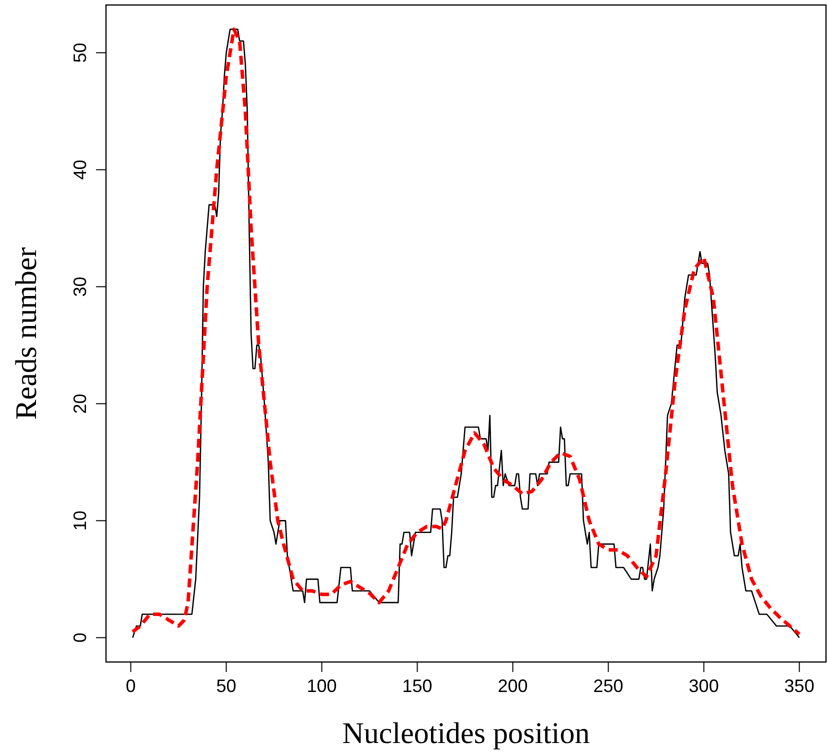 Image resolution: width=828 pixels, height=755 pixels. What do you see at coordinates (703, 686) in the screenshot?
I see `x-tick-label: 300` at bounding box center [703, 686].